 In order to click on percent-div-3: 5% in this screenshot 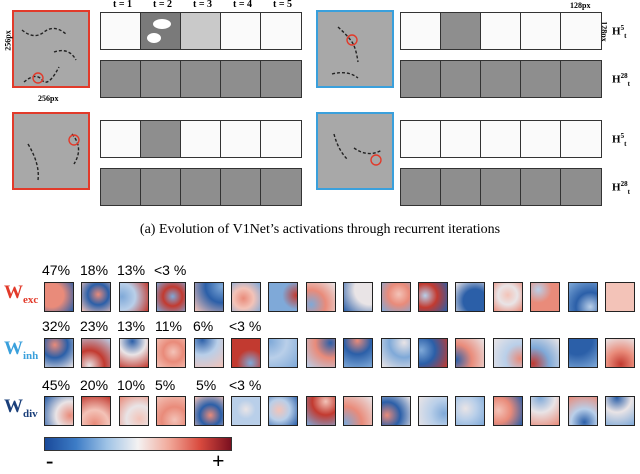, I will do `click(165, 385)`.